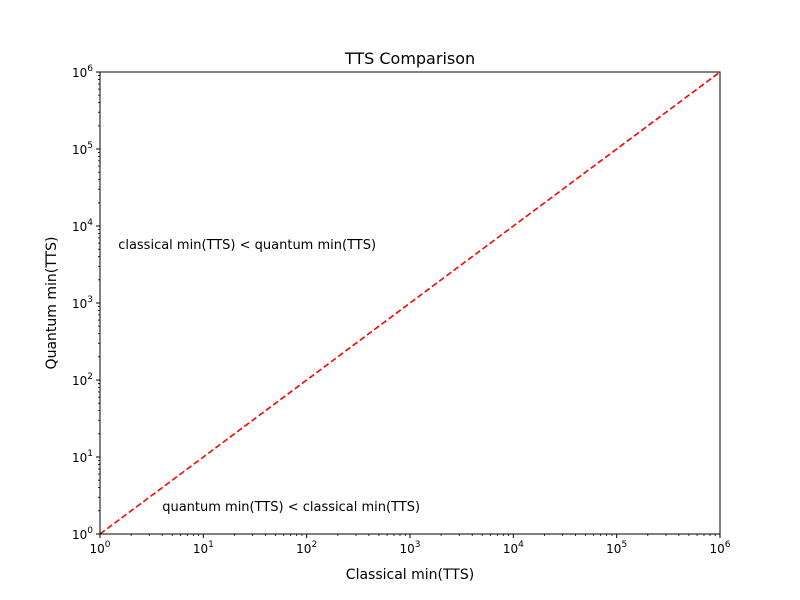 The image size is (800, 600). Describe the element at coordinates (82, 226) in the screenshot. I see `y-tick-label: 10⁴` at that location.